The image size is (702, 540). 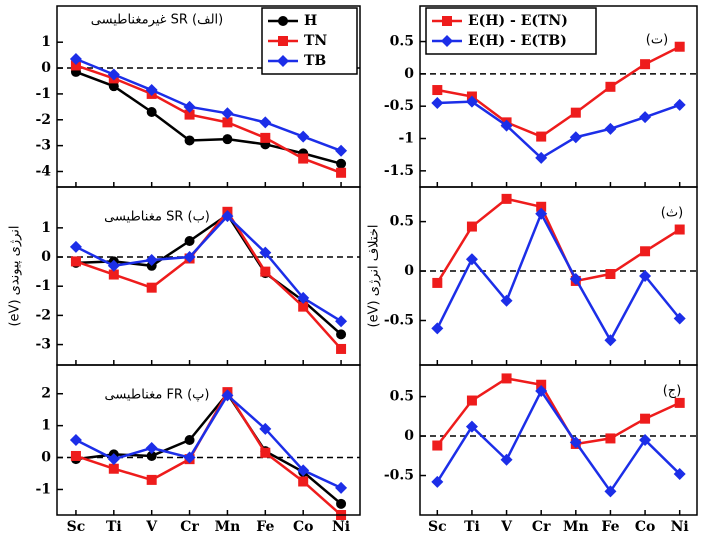 I want to click on x-tick-label: Co, so click(x=303, y=527).